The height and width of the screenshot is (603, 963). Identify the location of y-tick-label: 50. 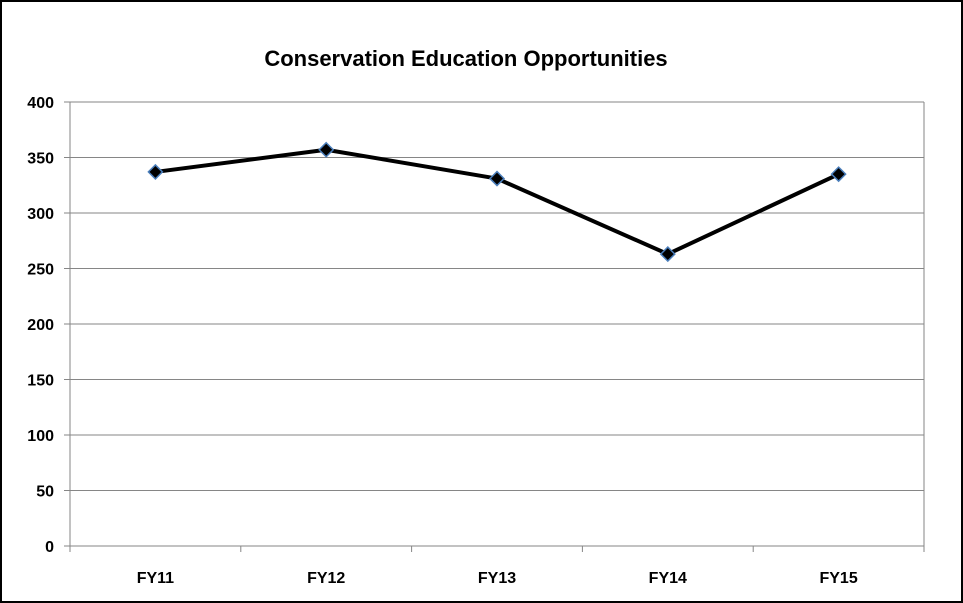
(45, 492).